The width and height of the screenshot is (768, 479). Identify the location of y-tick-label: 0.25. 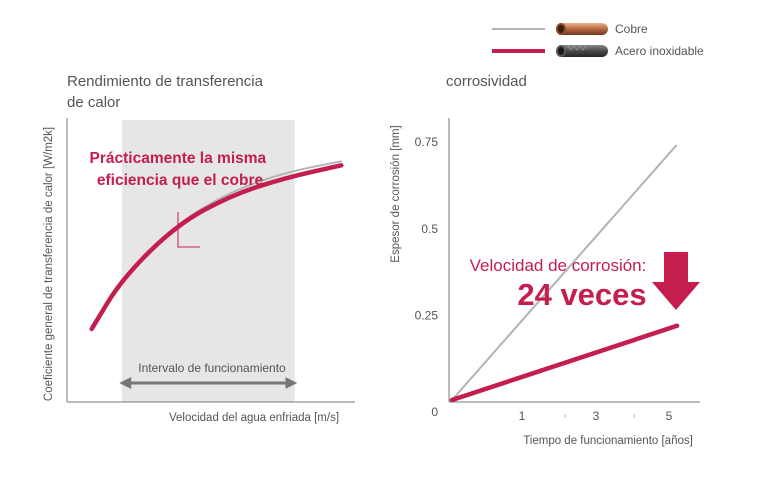
(427, 315).